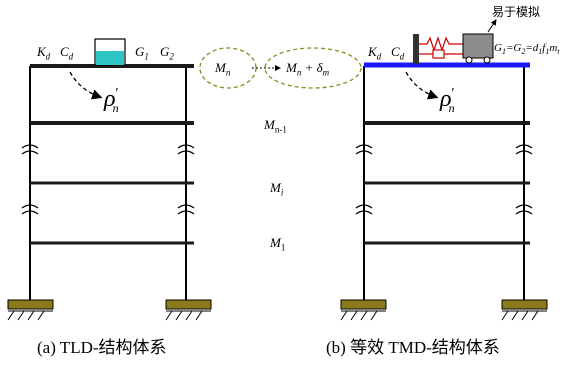 Image resolution: width=567 pixels, height=365 pixels. I want to click on mass-n-delta-label: Mn + δm, so click(308, 69).